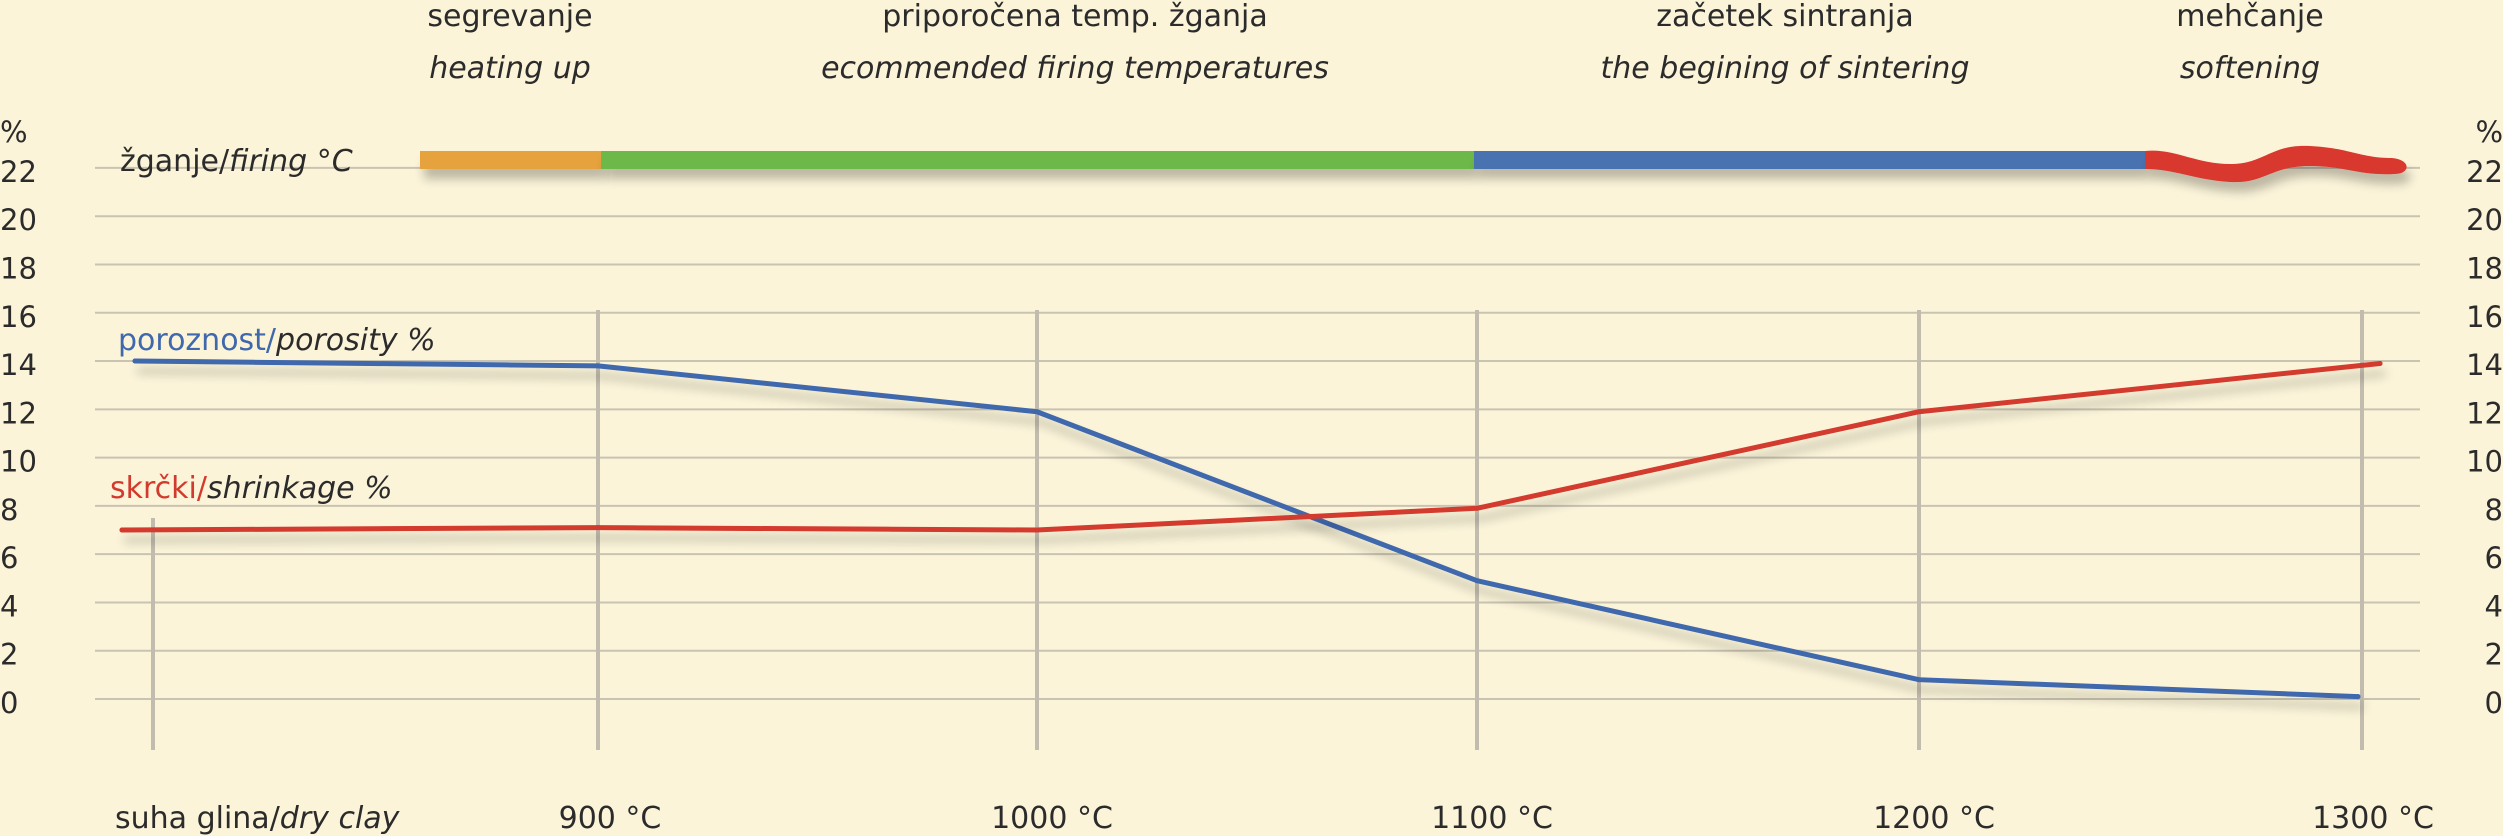 The height and width of the screenshot is (836, 2503). Describe the element at coordinates (2494, 703) in the screenshot. I see `y-tick-right: 0` at that location.